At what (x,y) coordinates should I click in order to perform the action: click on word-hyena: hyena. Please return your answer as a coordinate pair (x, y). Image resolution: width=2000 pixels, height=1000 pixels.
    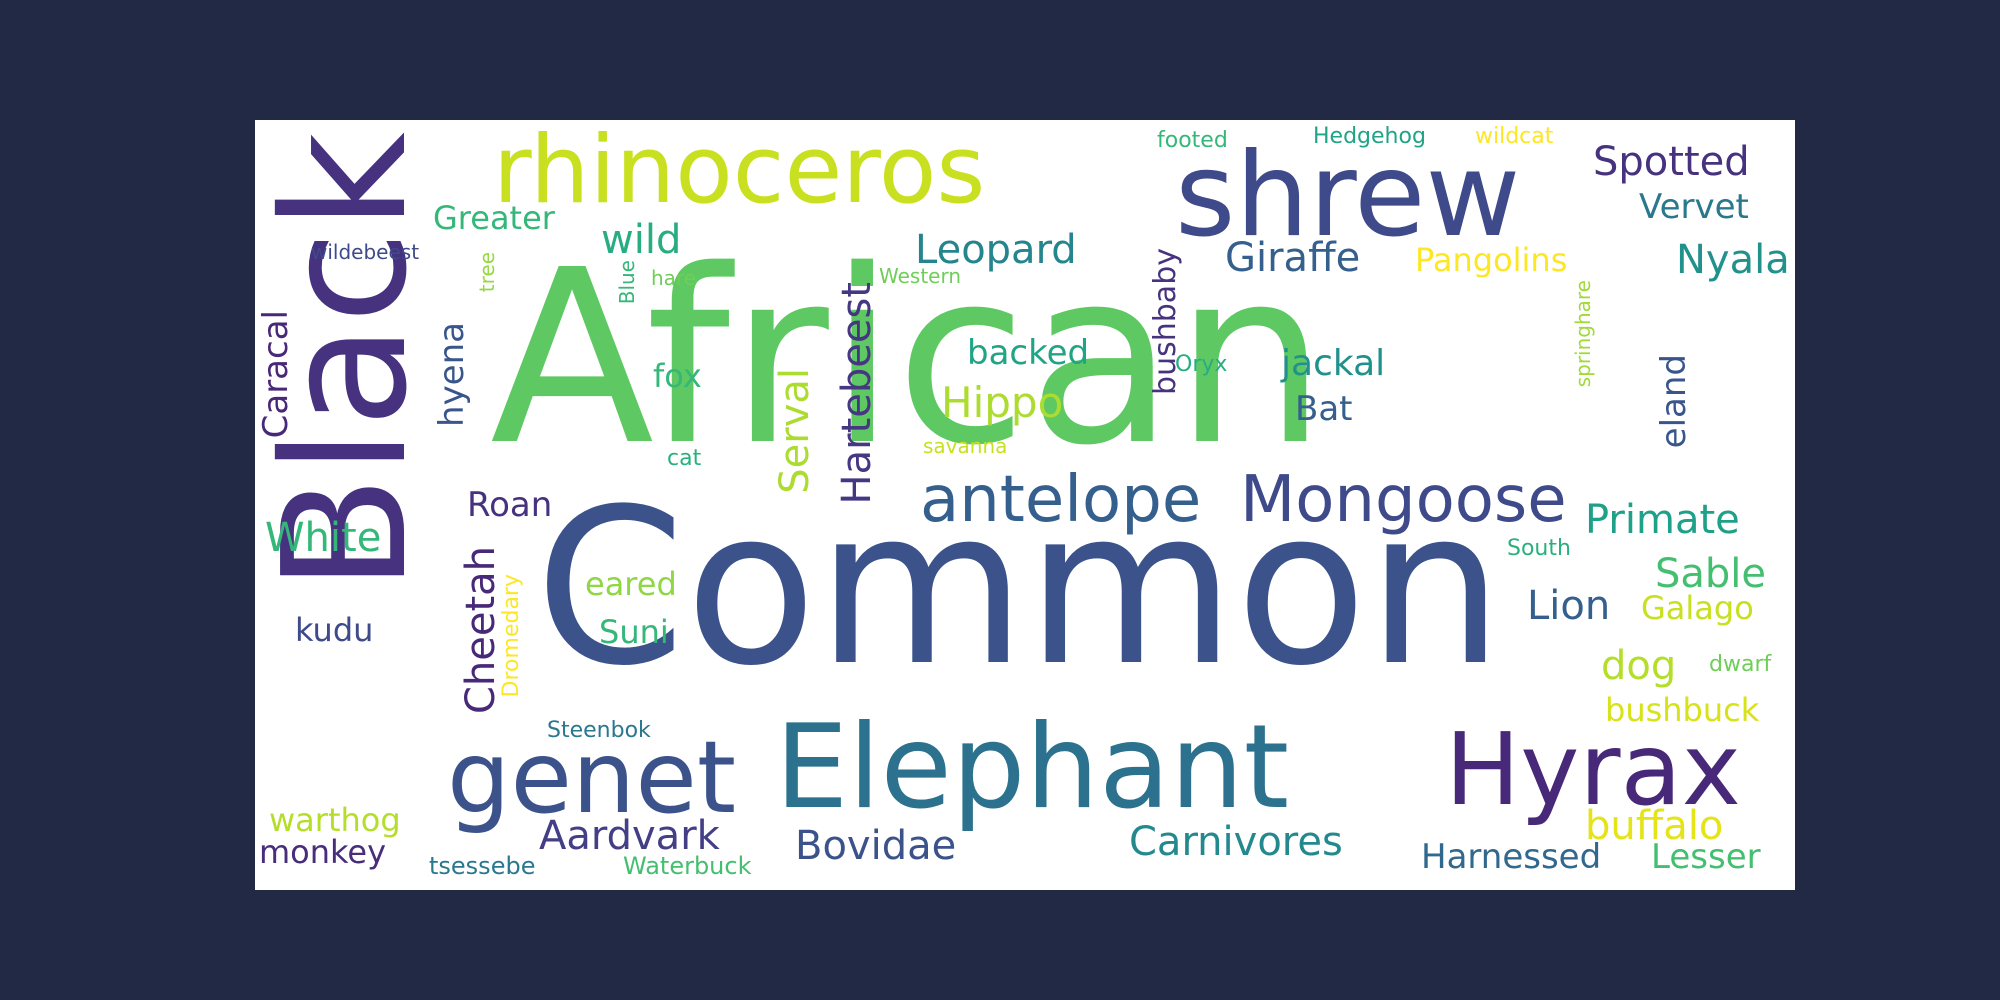
    Looking at the image, I should click on (452, 374).